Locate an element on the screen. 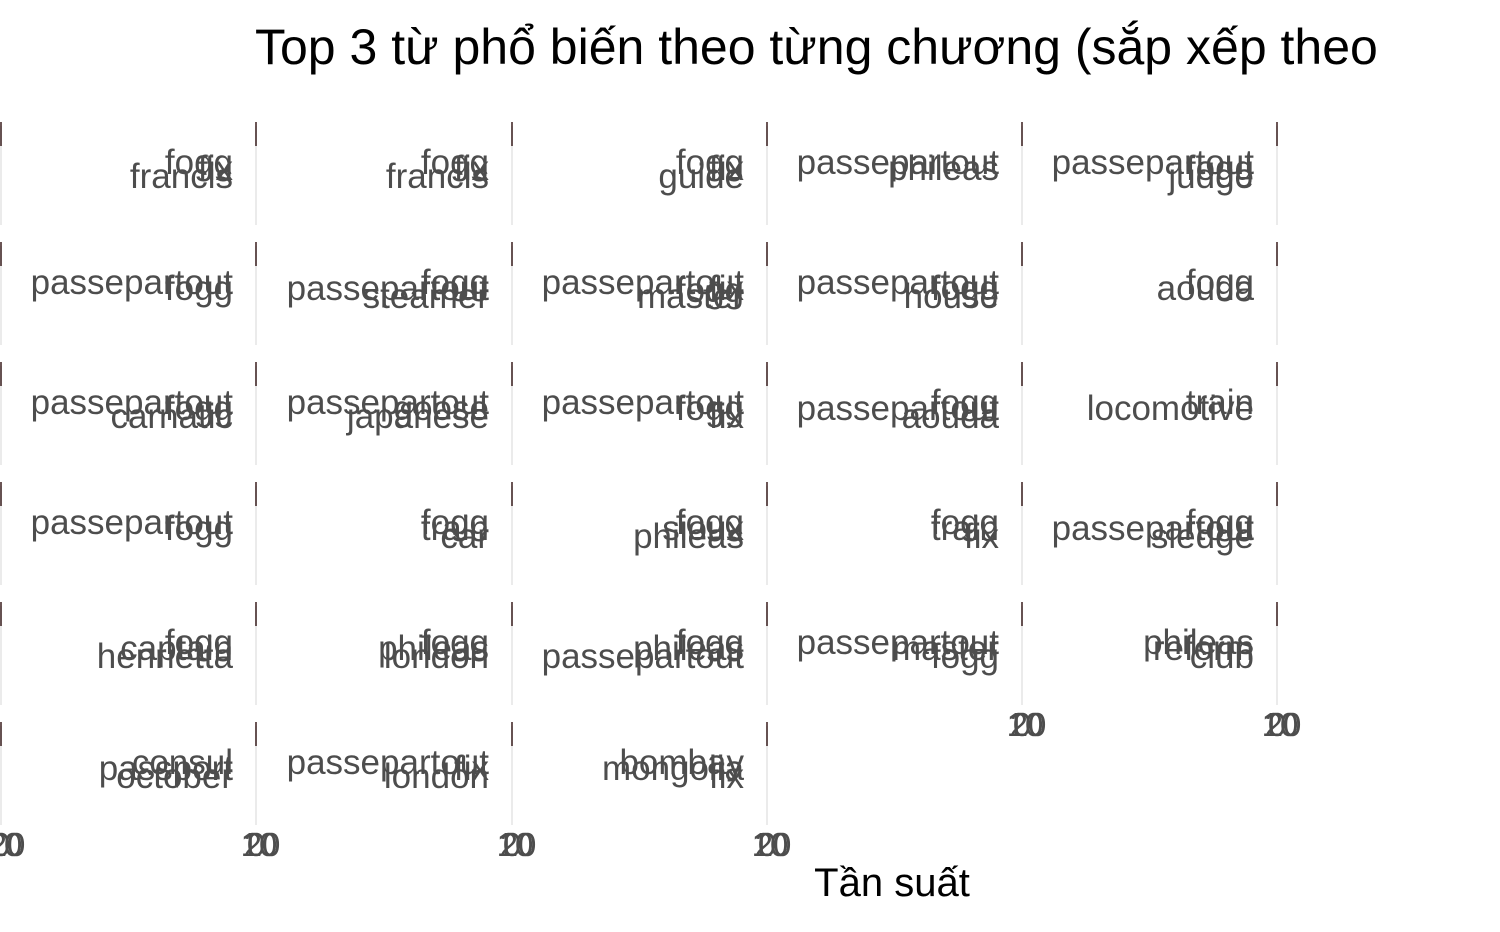 This screenshot has width=1500, height=932. y-tick-label: reform is located at coordinates (1203, 648).